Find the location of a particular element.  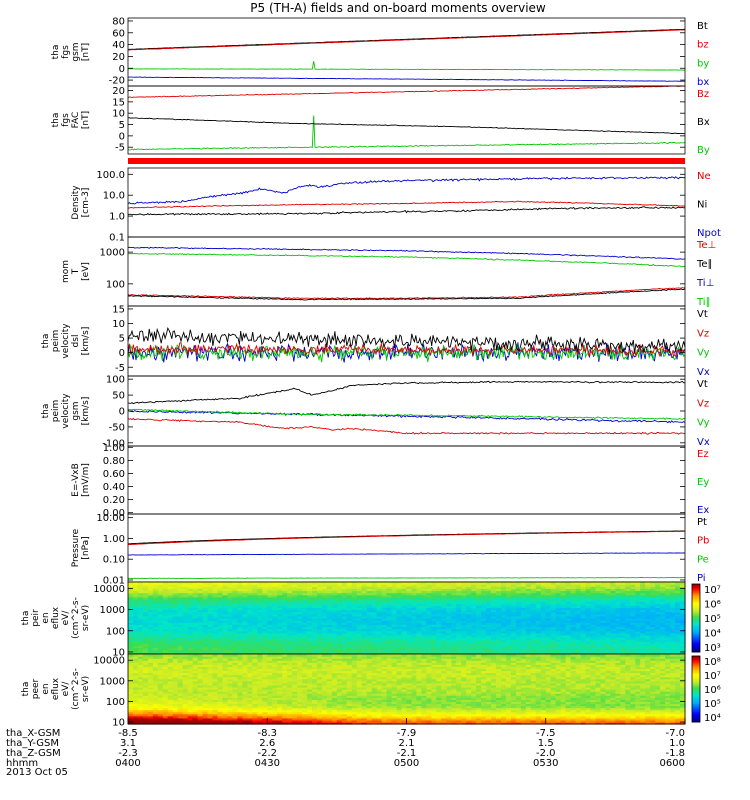

y-axis-label: [eV] is located at coordinates (86, 271).